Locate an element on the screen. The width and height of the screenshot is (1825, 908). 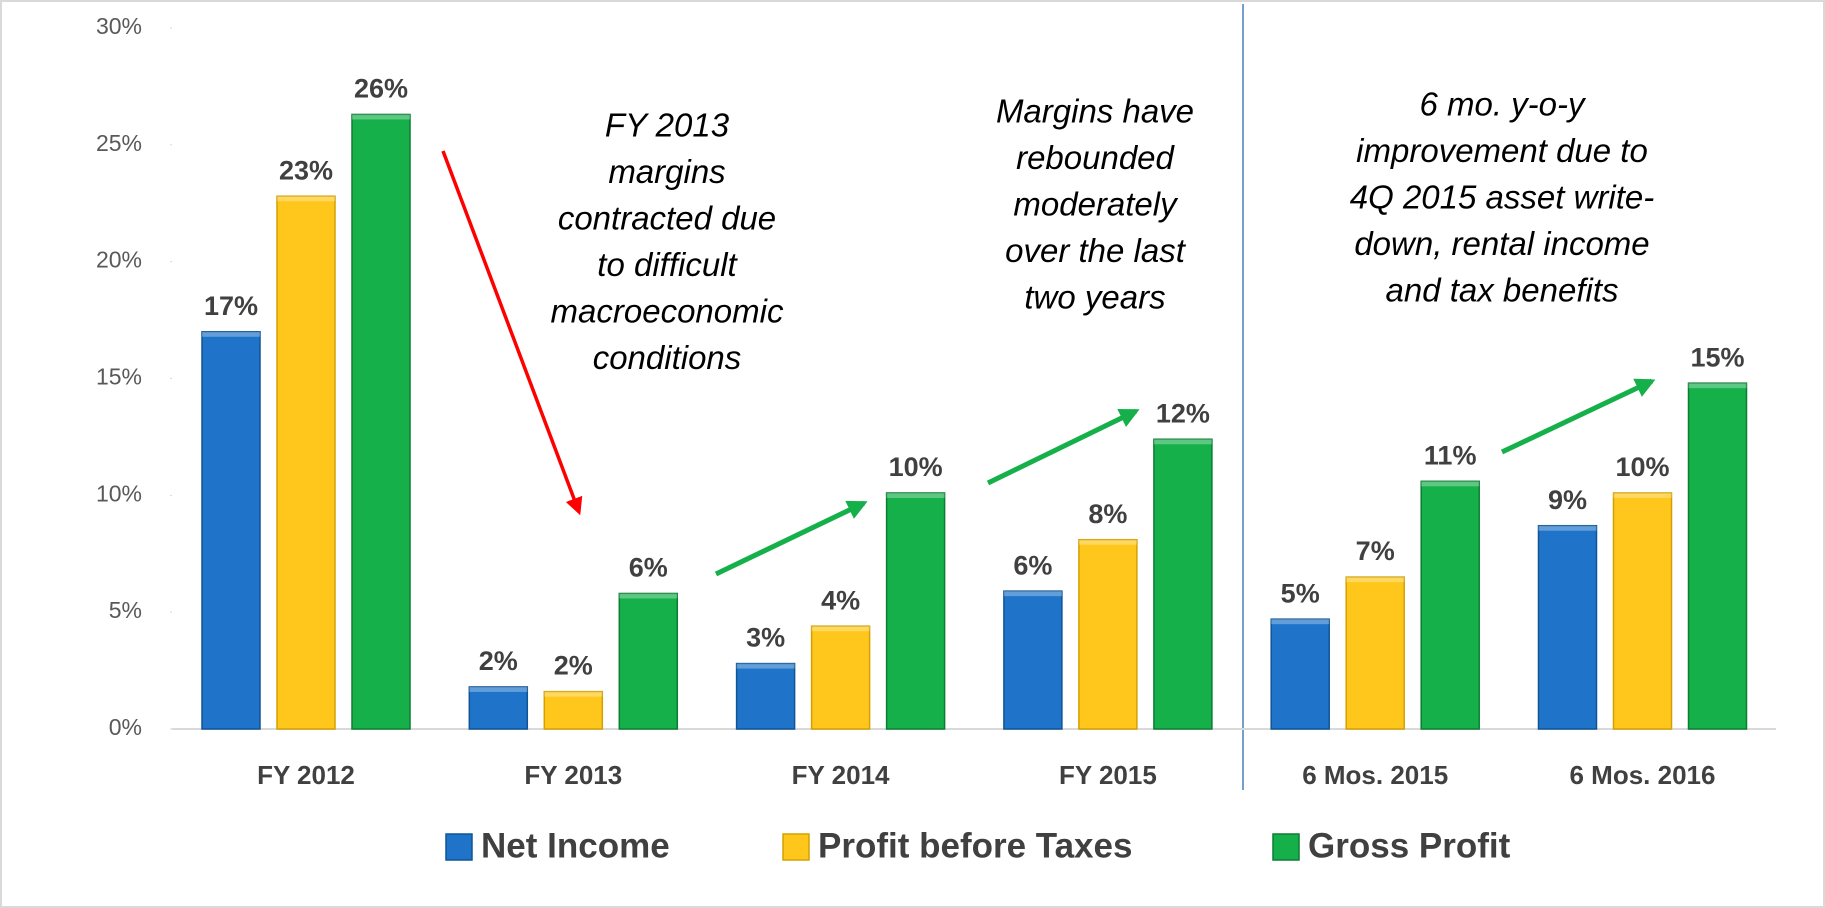
annotation: and tax benefits is located at coordinates (1502, 290).